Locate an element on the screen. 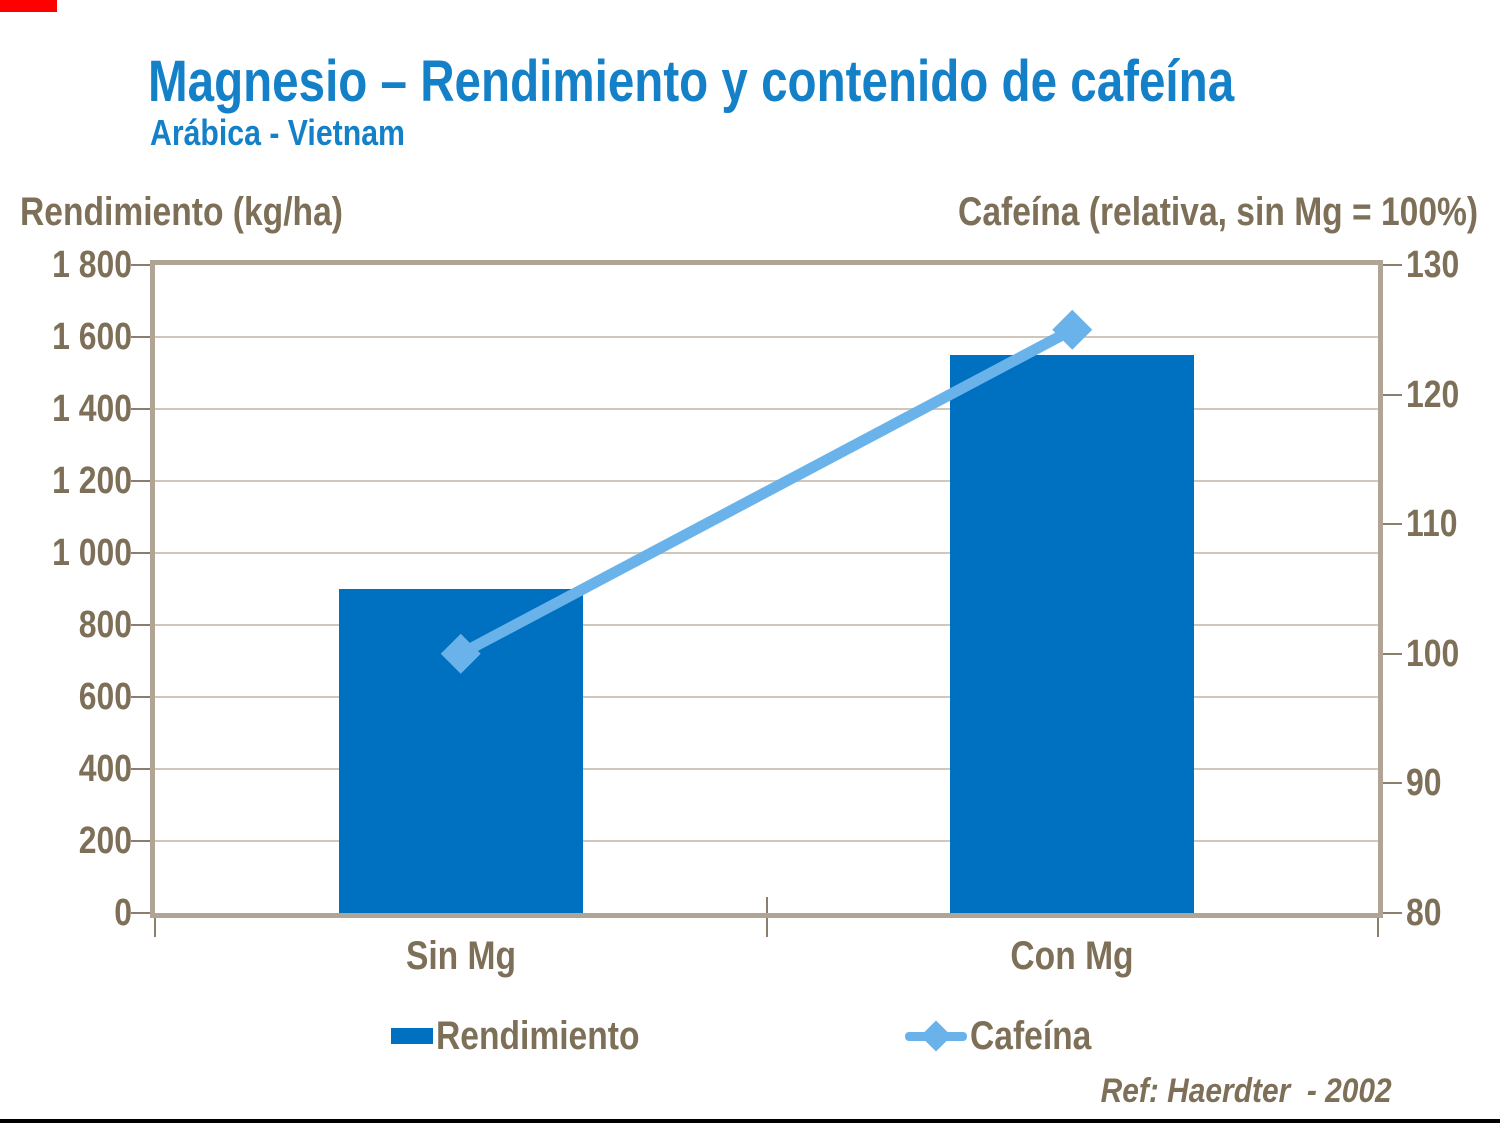  legend-label-rendimiento: Rendimiento is located at coordinates (538, 1035).